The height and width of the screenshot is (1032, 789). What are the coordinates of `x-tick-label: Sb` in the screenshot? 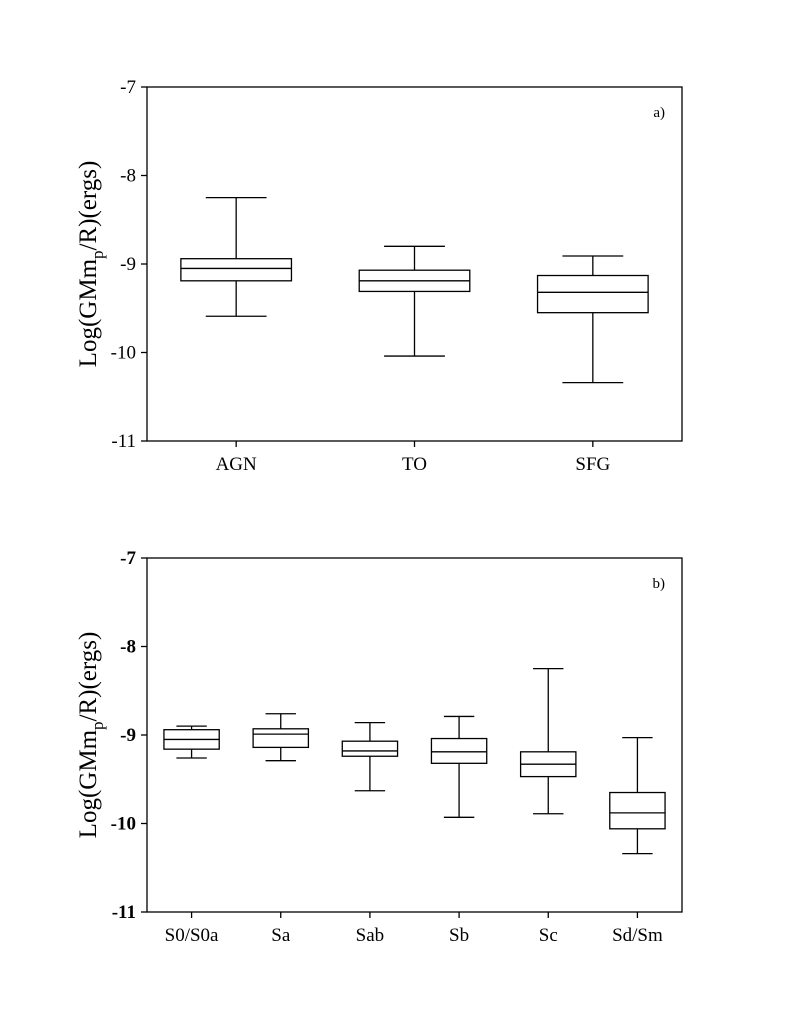 It's located at (459, 935).